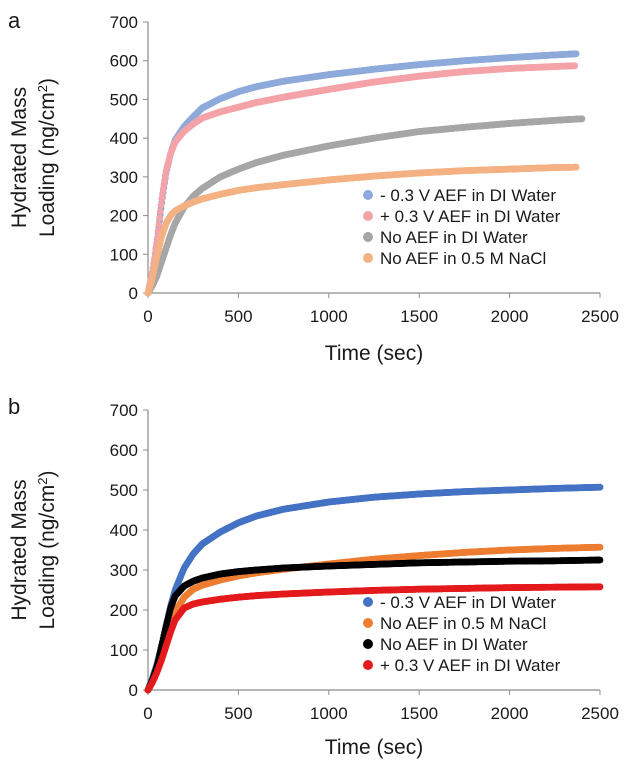  Describe the element at coordinates (14, 20) in the screenshot. I see `panel-label: a` at that location.